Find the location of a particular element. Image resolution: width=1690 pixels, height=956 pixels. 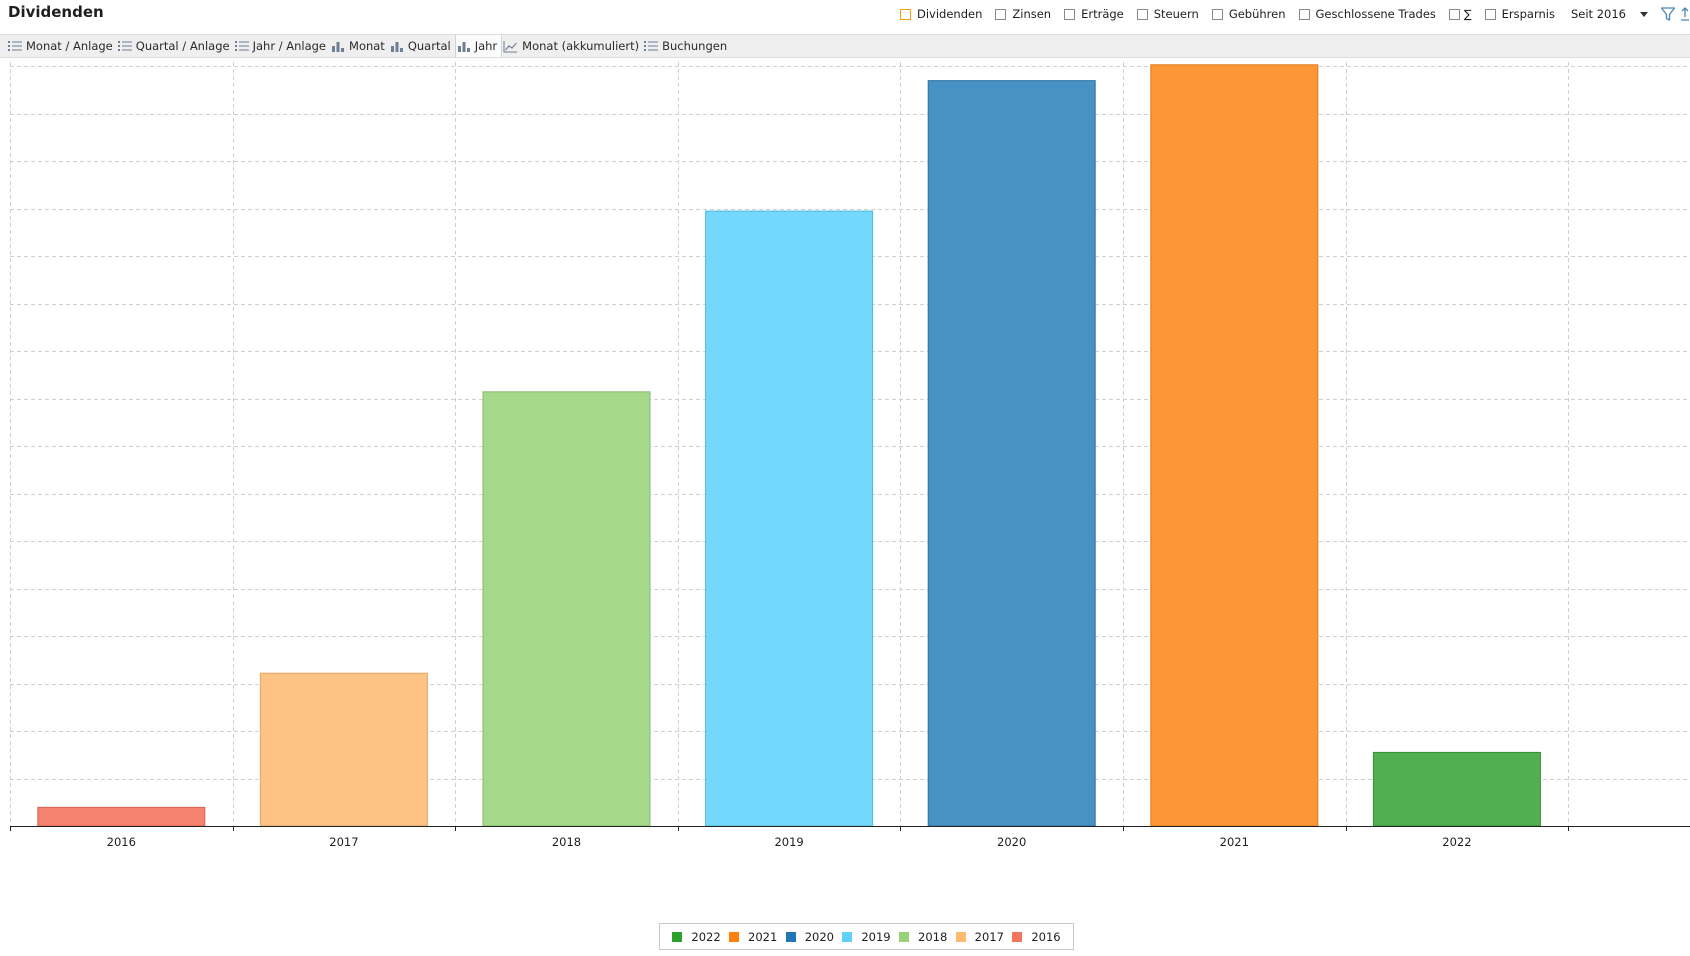

toolbar-label: Monat / Anlage is located at coordinates (69, 46).